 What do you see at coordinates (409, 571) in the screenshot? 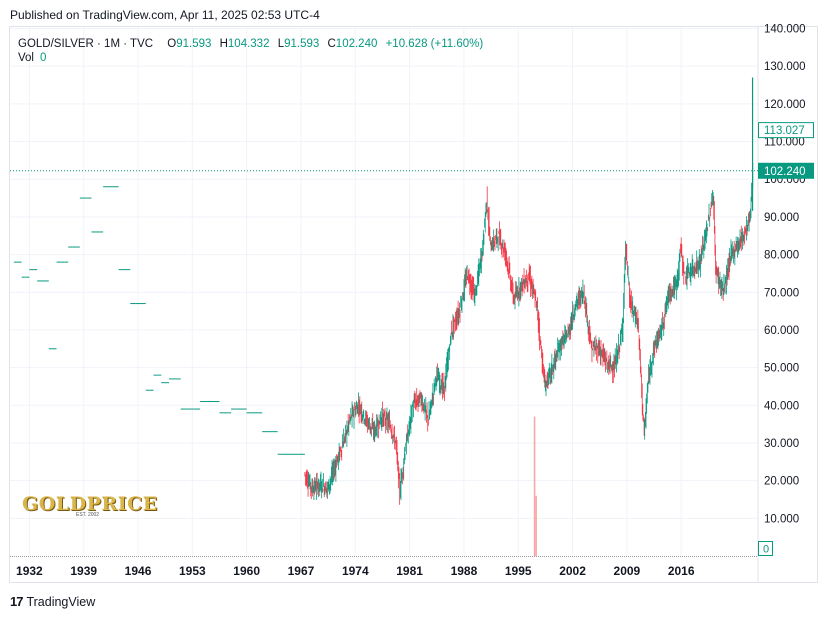
I see `x-tick-label: 1981` at bounding box center [409, 571].